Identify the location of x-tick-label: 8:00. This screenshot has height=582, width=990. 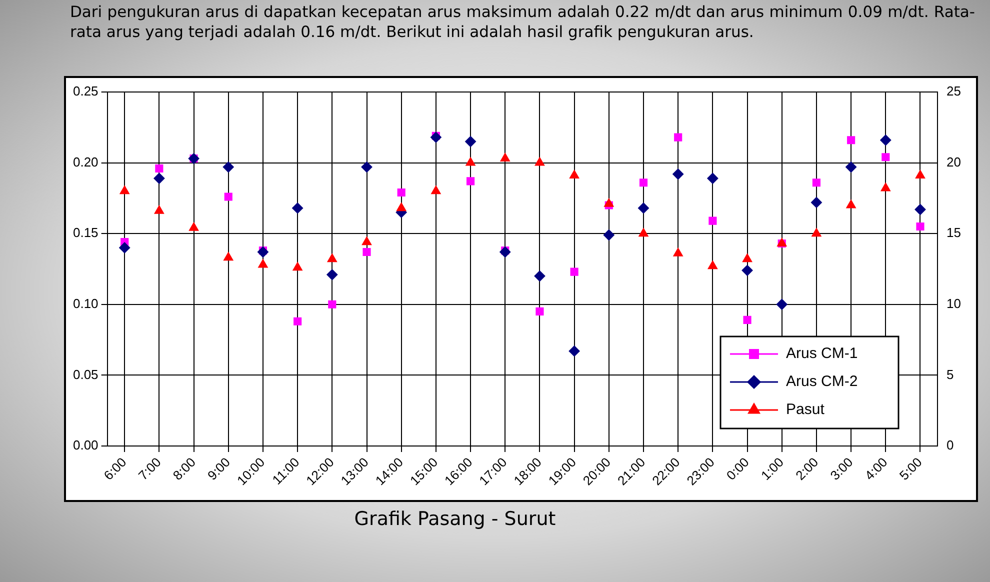
(184, 469).